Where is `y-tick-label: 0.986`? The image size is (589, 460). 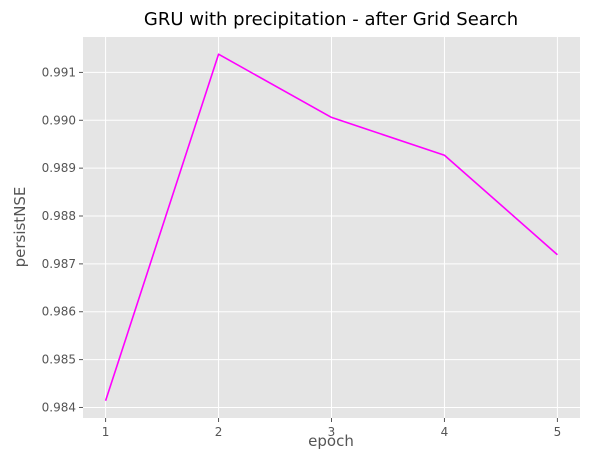
y-tick-label: 0.986 is located at coordinates (59, 312).